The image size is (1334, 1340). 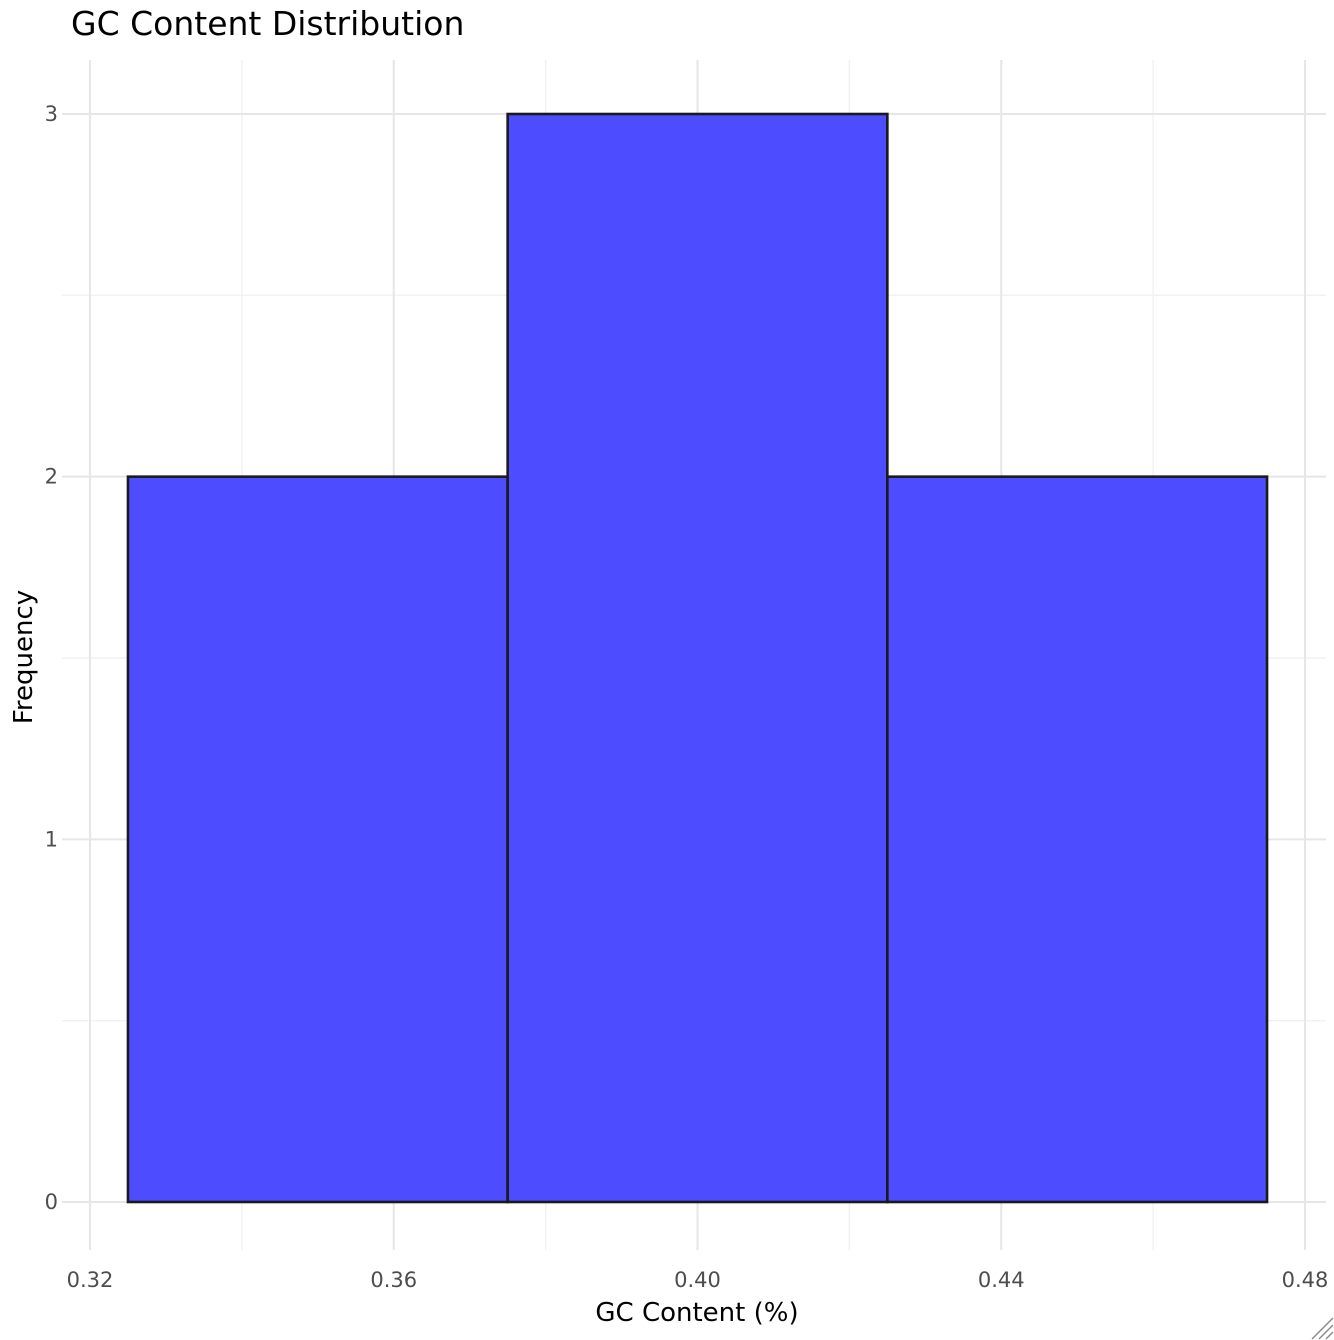 What do you see at coordinates (51, 114) in the screenshot?
I see `y-tick-label: 3` at bounding box center [51, 114].